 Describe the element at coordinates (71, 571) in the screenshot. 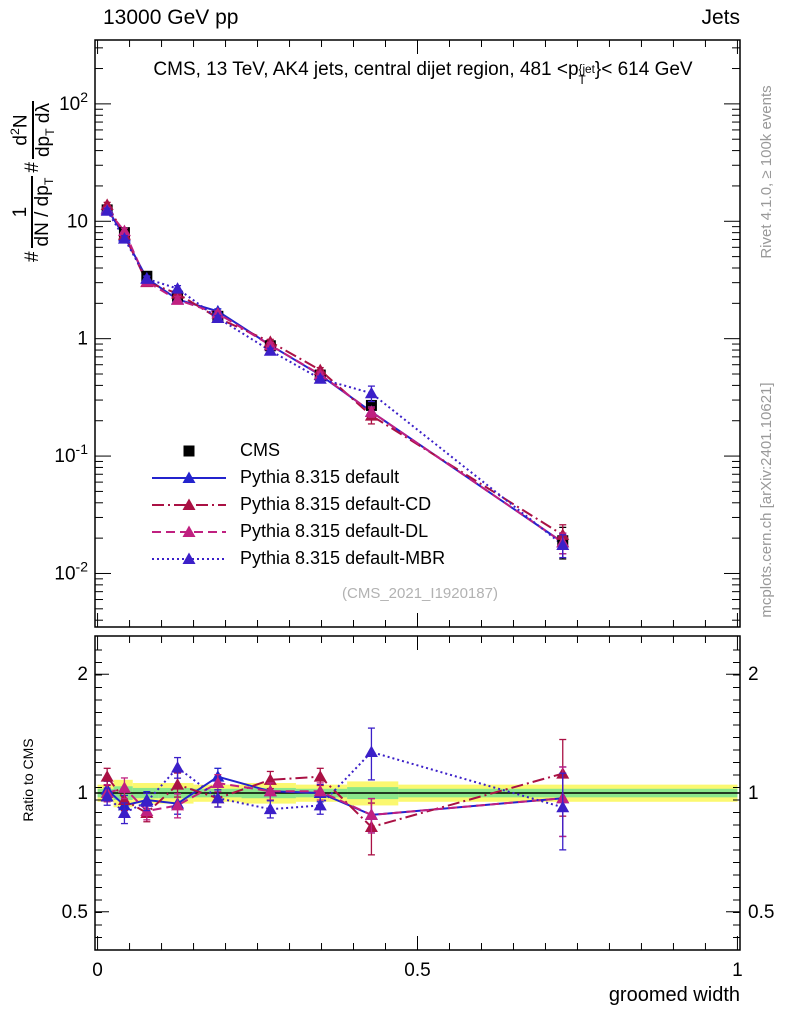

I see `svg-text: 10⁻²` at that location.